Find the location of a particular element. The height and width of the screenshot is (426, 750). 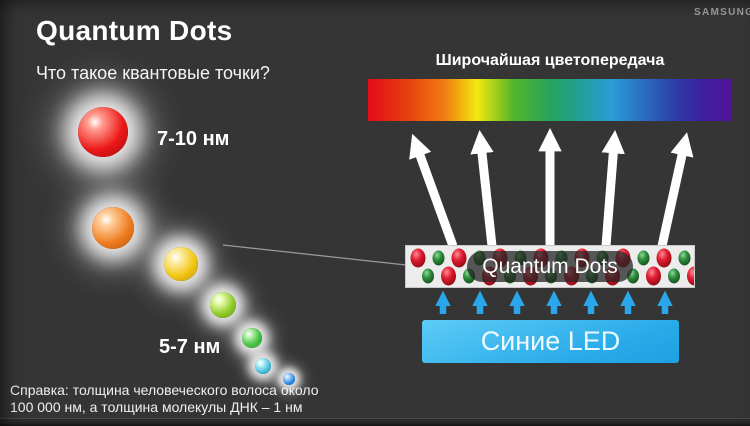

blue-led-arrows-group is located at coordinates (554, 302).